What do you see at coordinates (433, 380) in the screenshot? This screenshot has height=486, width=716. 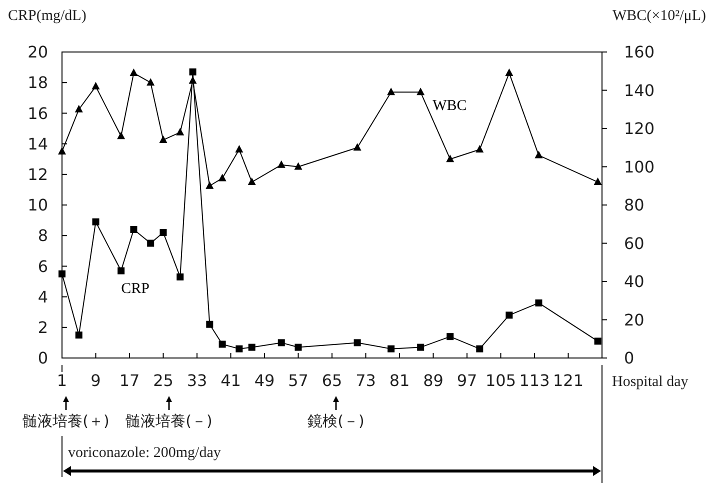 I see `x-tick-label: 89` at bounding box center [433, 380].